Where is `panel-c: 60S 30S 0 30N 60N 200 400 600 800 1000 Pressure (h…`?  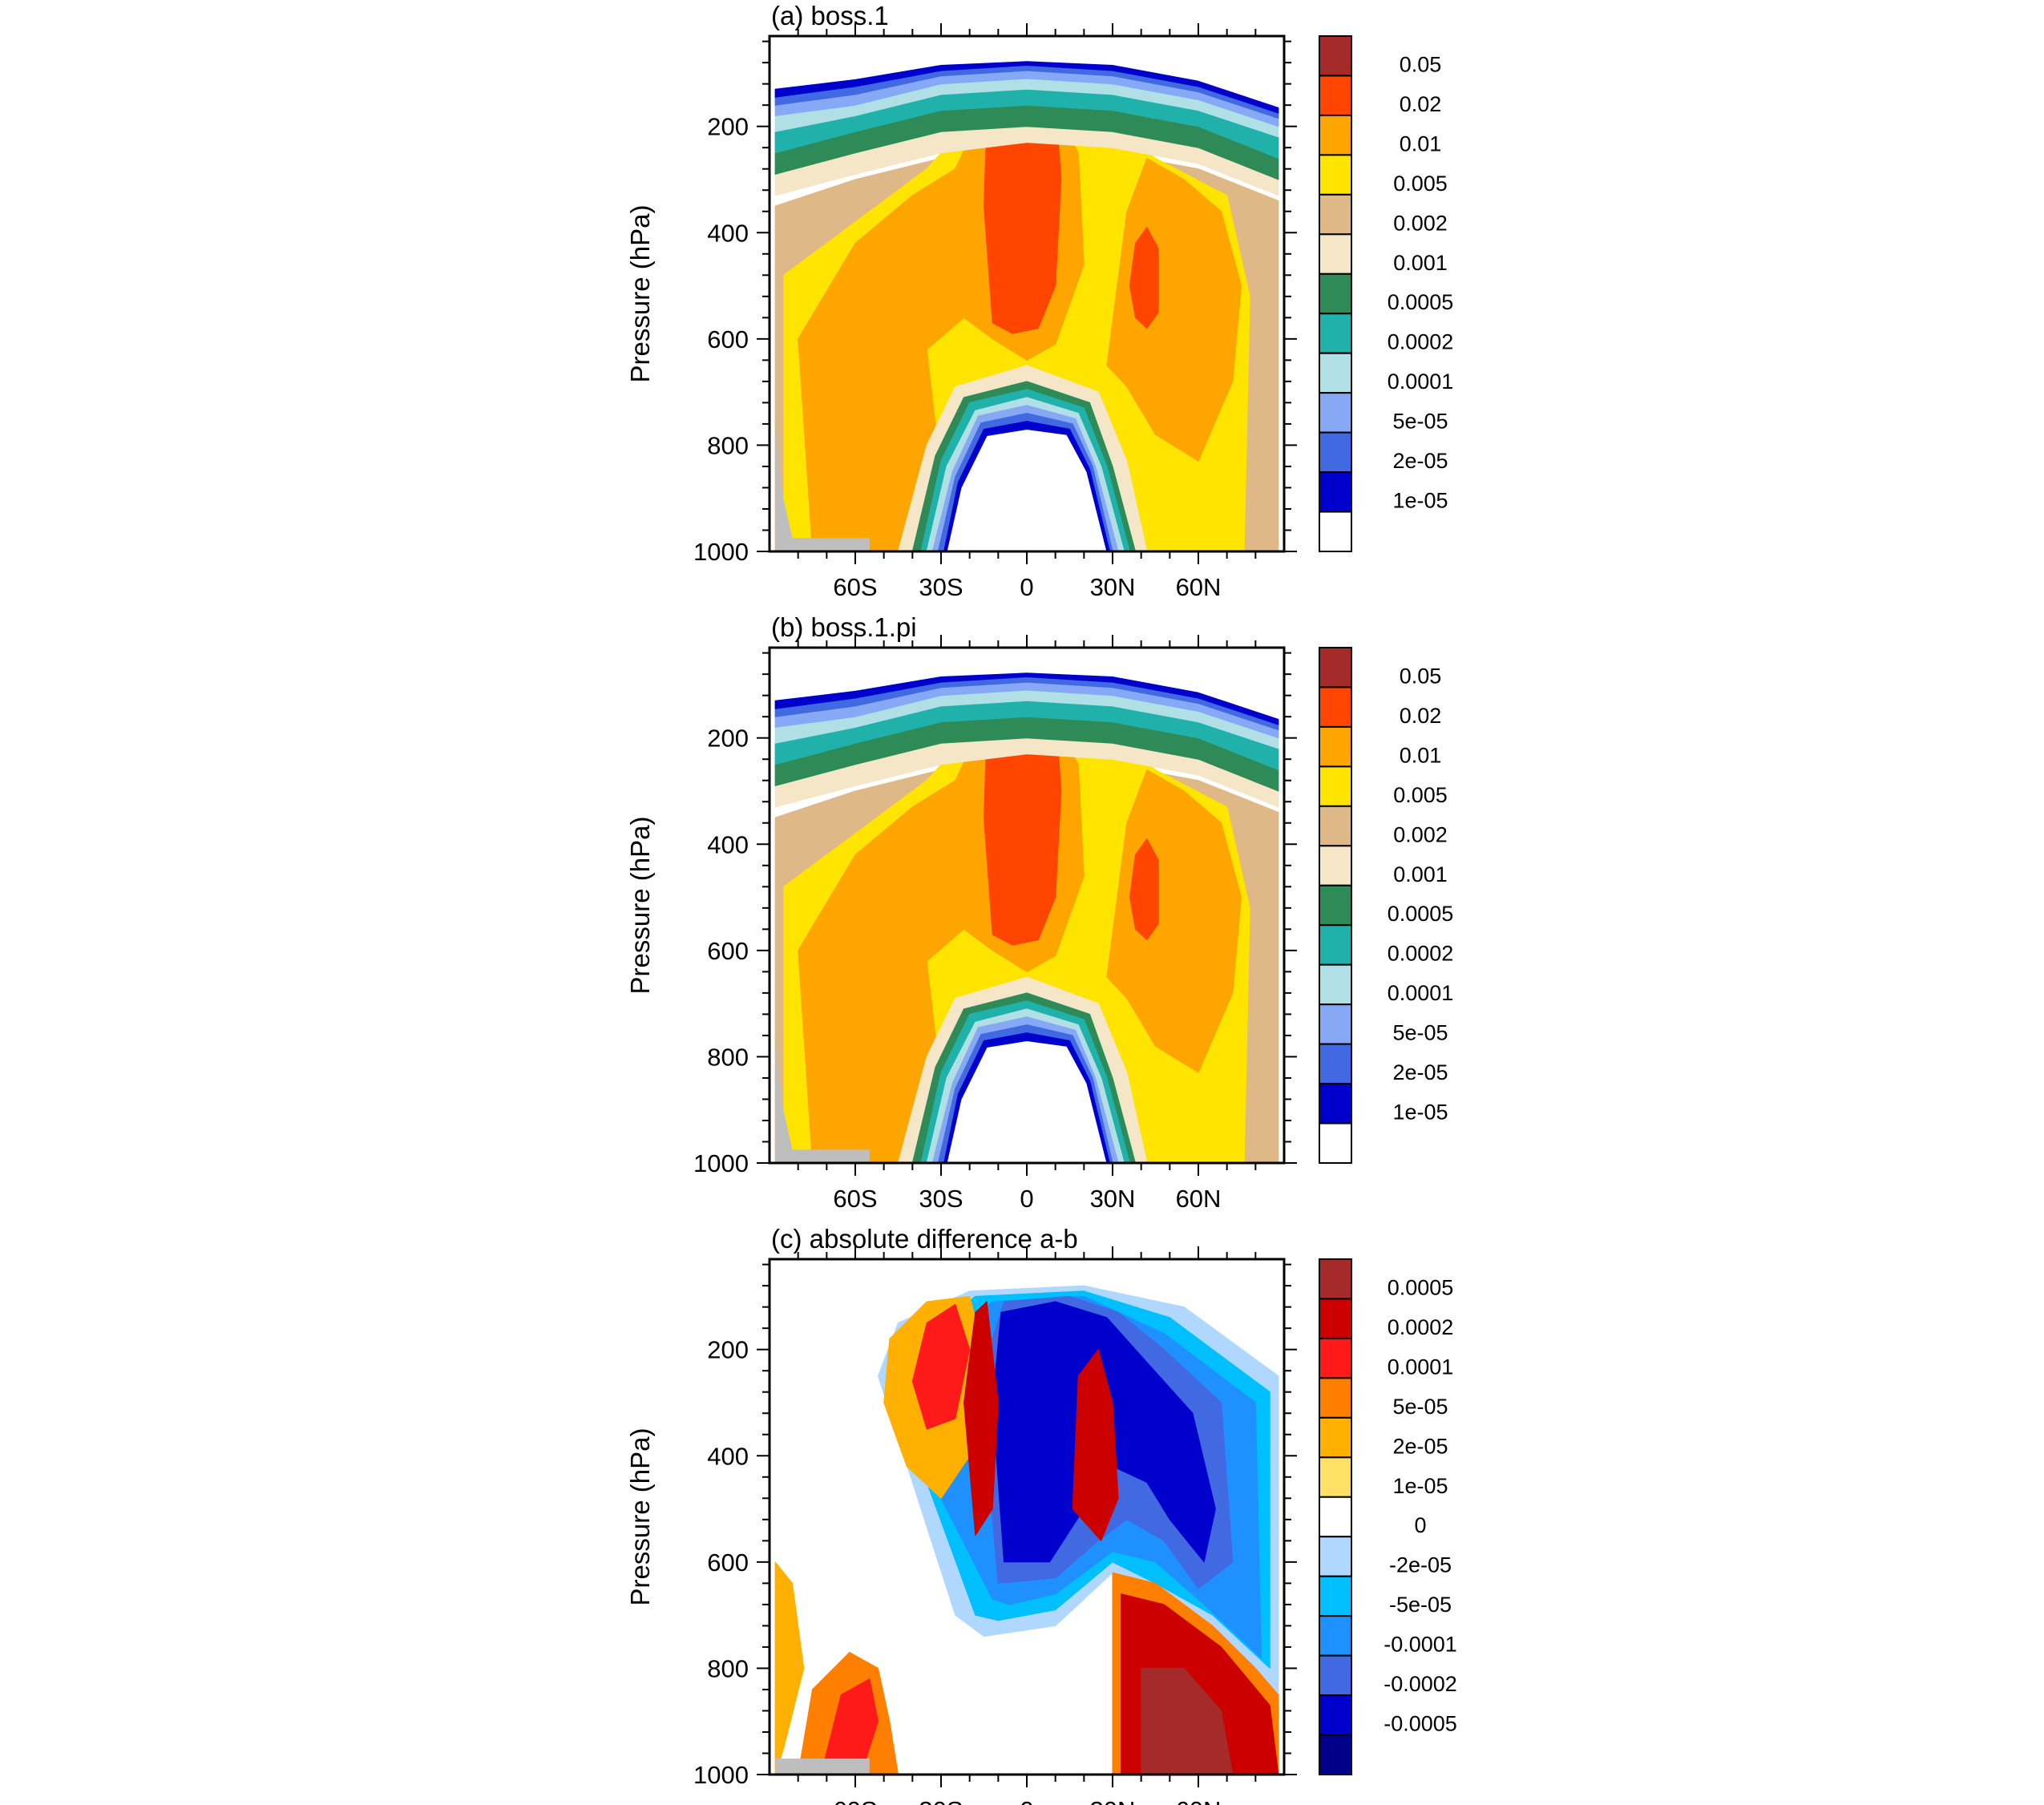
panel-c: 60S 30S 0 30N 60N 200 400 600 800 1000 Pressure (h… is located at coordinates (1041, 1514).